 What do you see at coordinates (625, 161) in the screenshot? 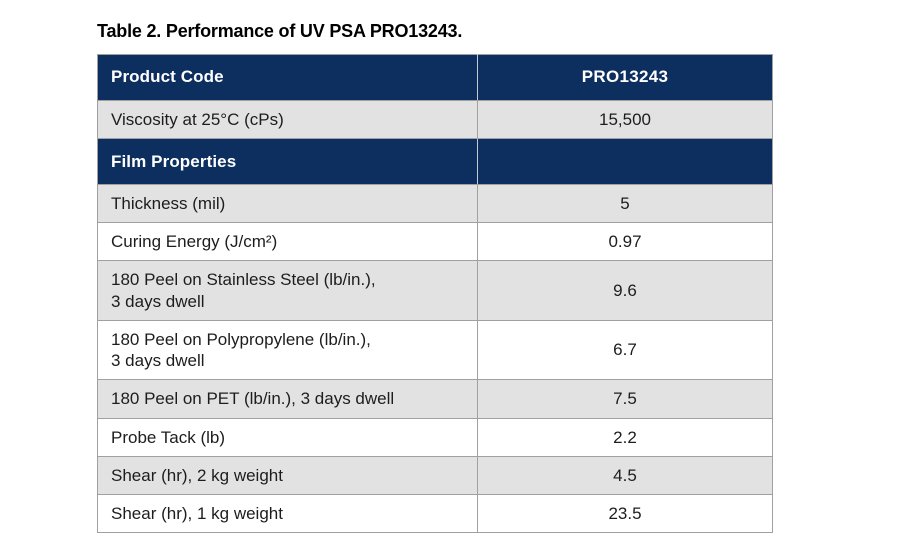
I see `row-value` at bounding box center [625, 161].